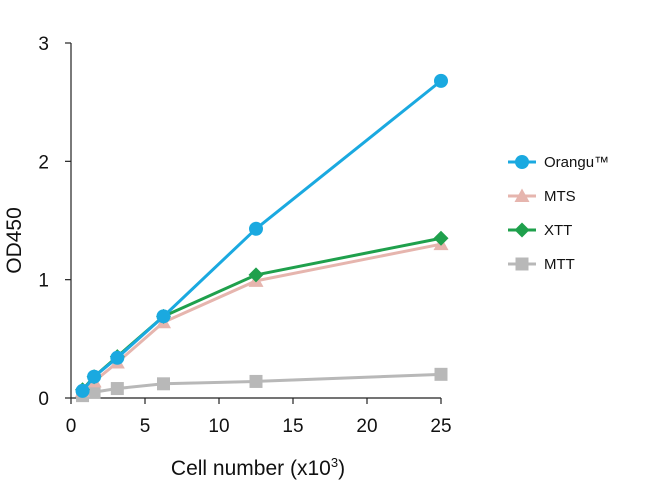  What do you see at coordinates (558, 213) in the screenshot?
I see `legend: Orangu™ MTS XTT MTT` at bounding box center [558, 213].